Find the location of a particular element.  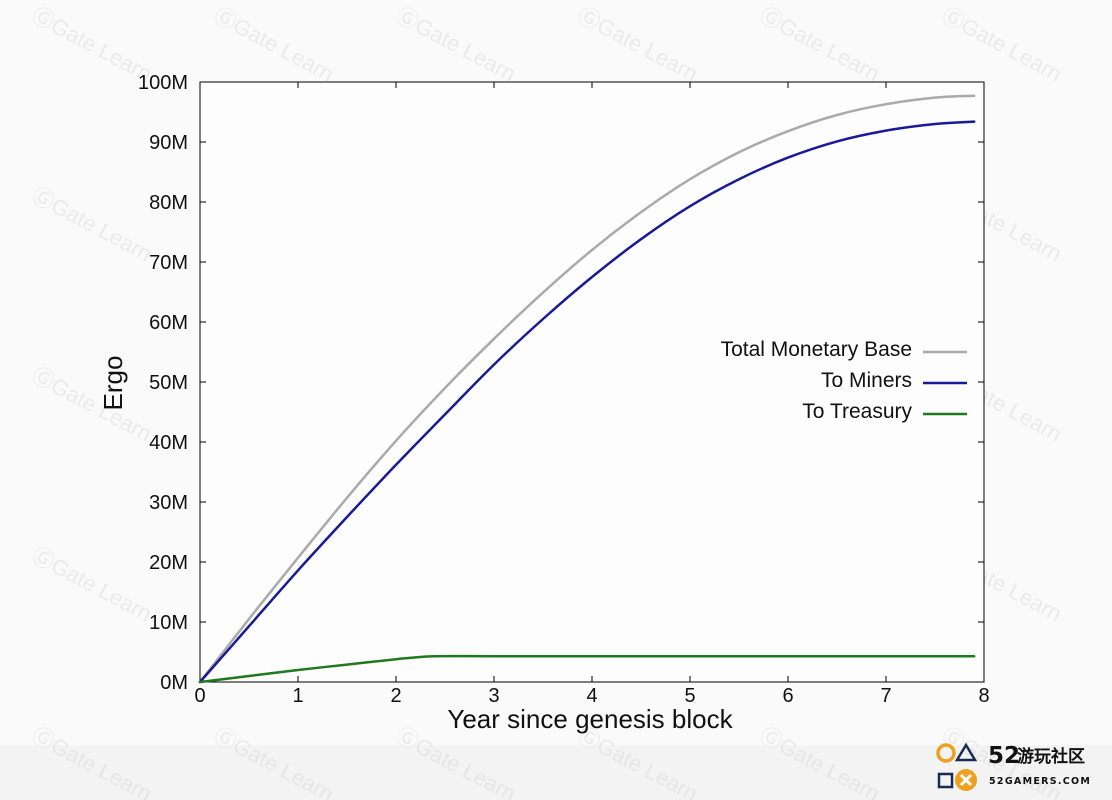

logo-cn-text: 游玩社区 is located at coordinates (1051, 756).